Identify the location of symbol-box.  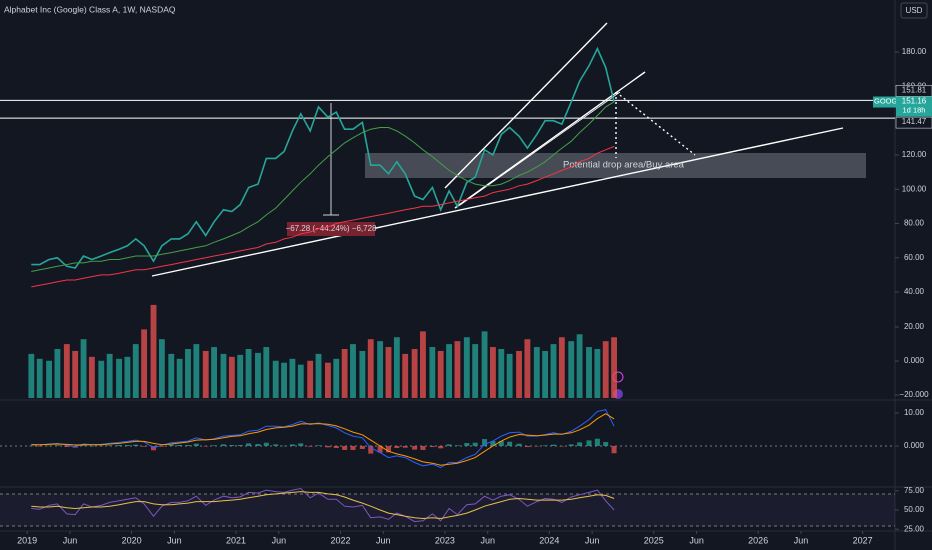
(884, 102).